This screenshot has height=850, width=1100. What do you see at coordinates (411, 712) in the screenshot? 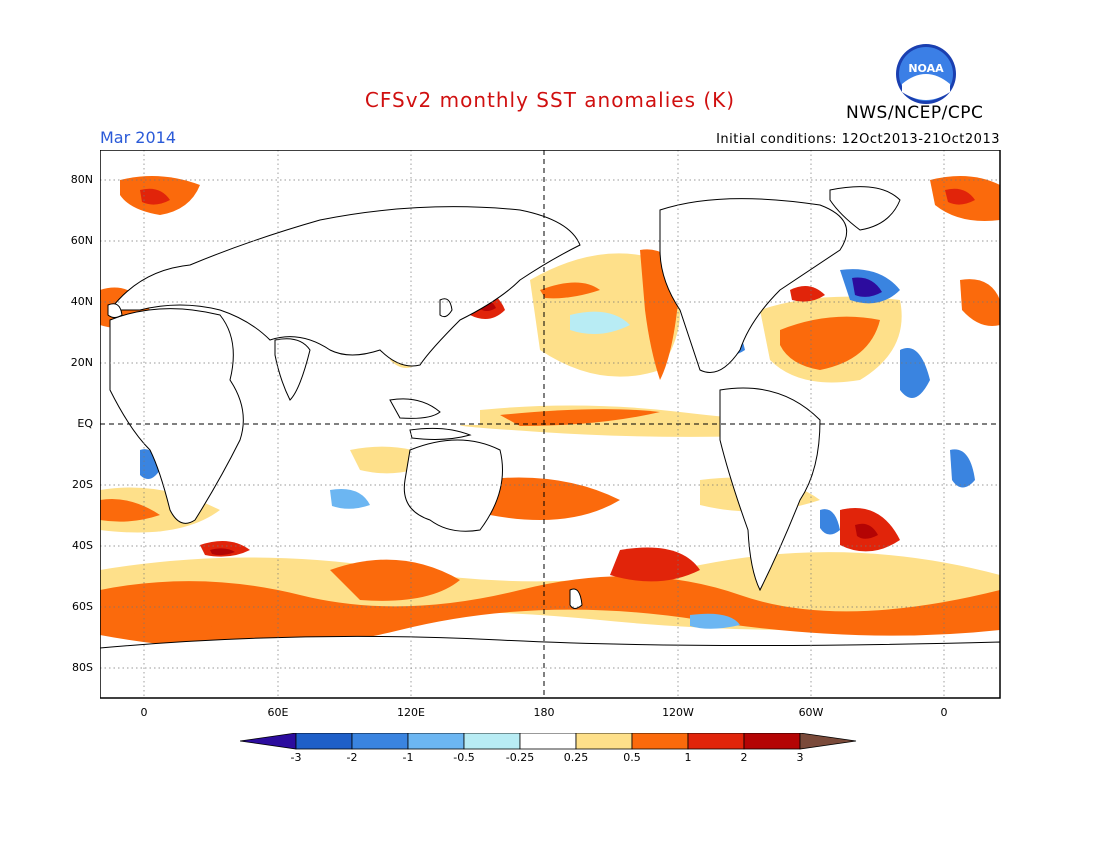
I see `lon-label: 120E` at bounding box center [411, 712].